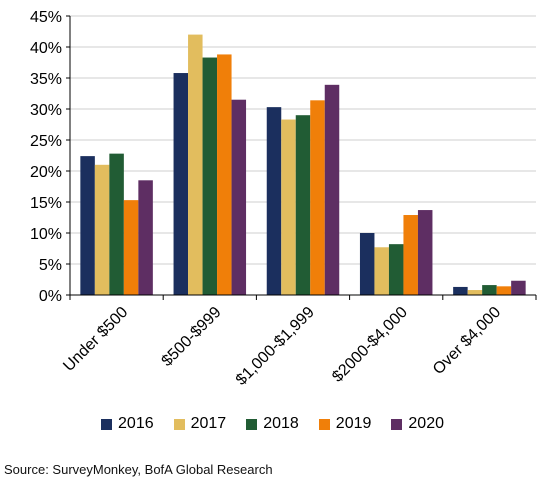 This screenshot has height=491, width=545. What do you see at coordinates (192, 337) in the screenshot?
I see `x-tick-label: $500-$999` at bounding box center [192, 337].